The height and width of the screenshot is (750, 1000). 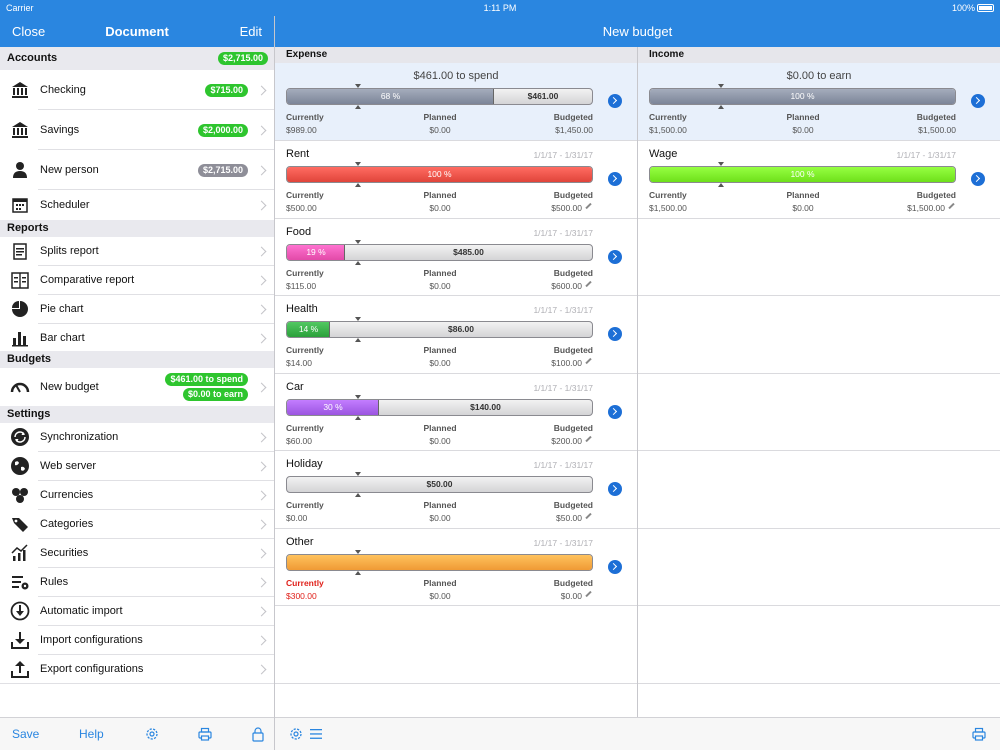 What do you see at coordinates (250, 31) in the screenshot?
I see `edit-button: Edit` at bounding box center [250, 31].